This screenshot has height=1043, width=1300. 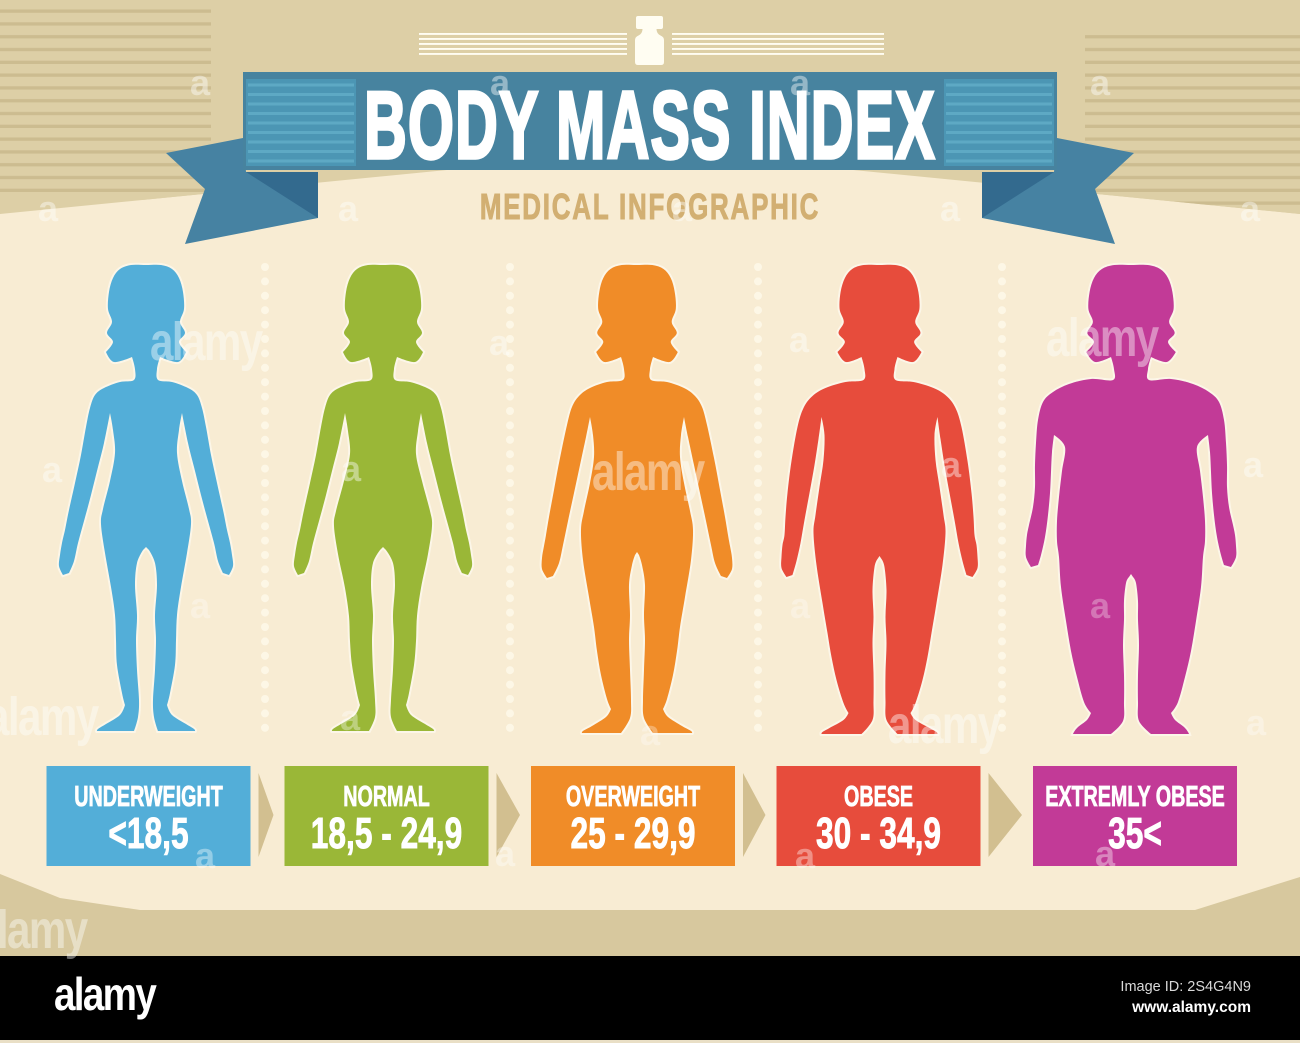 I want to click on svg-text: MEDICAL INFOGRAPHIC, so click(x=650, y=207).